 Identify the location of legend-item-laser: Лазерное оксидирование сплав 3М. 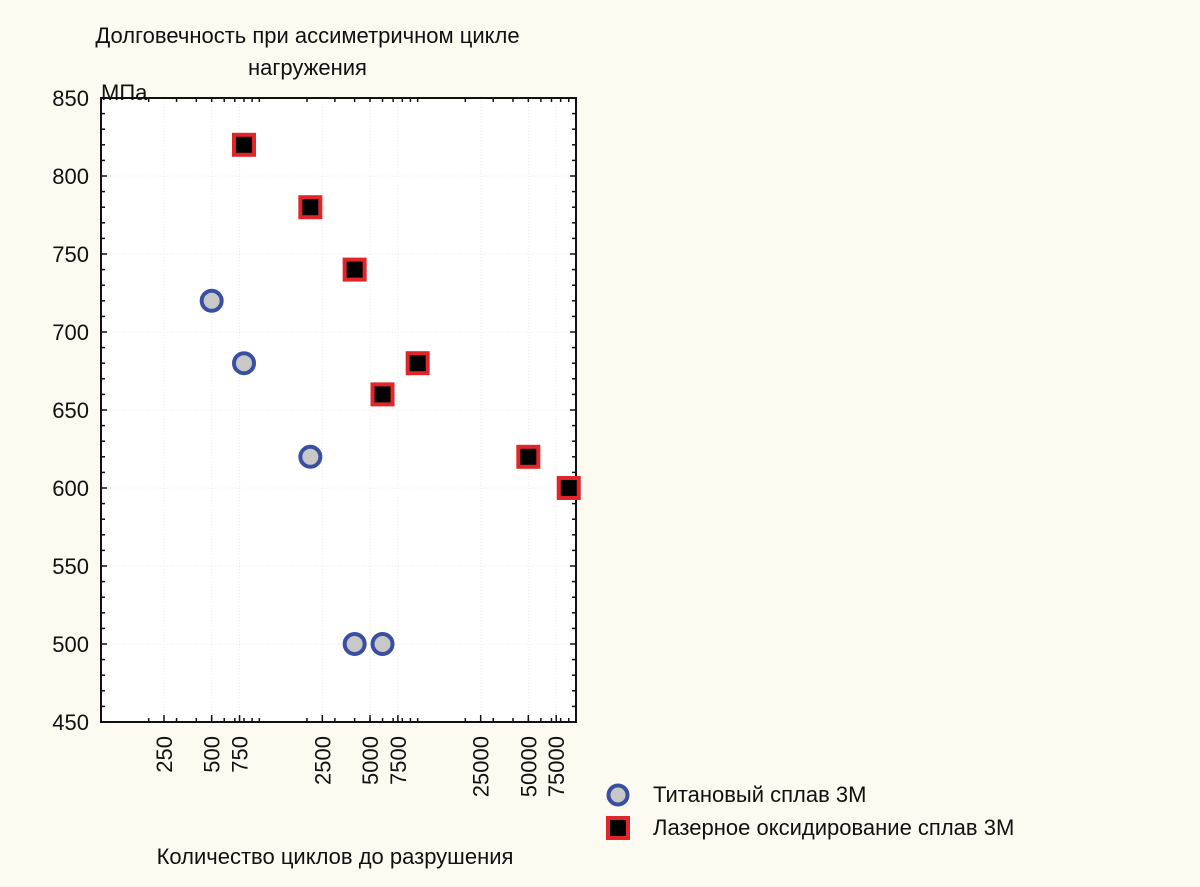
(809, 827).